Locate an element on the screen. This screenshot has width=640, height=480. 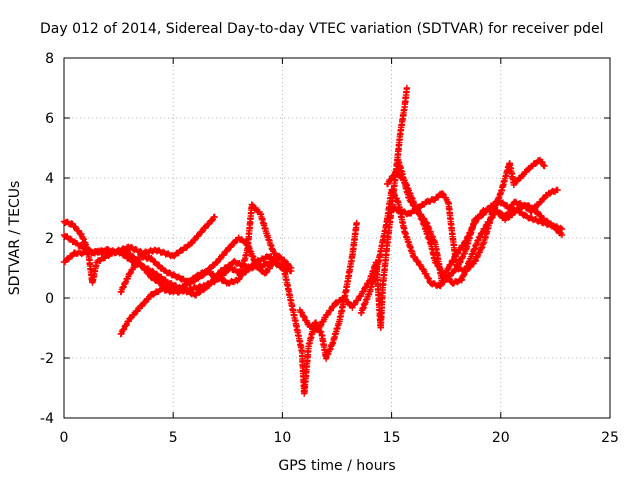
x-tick-label: 5 is located at coordinates (173, 438).